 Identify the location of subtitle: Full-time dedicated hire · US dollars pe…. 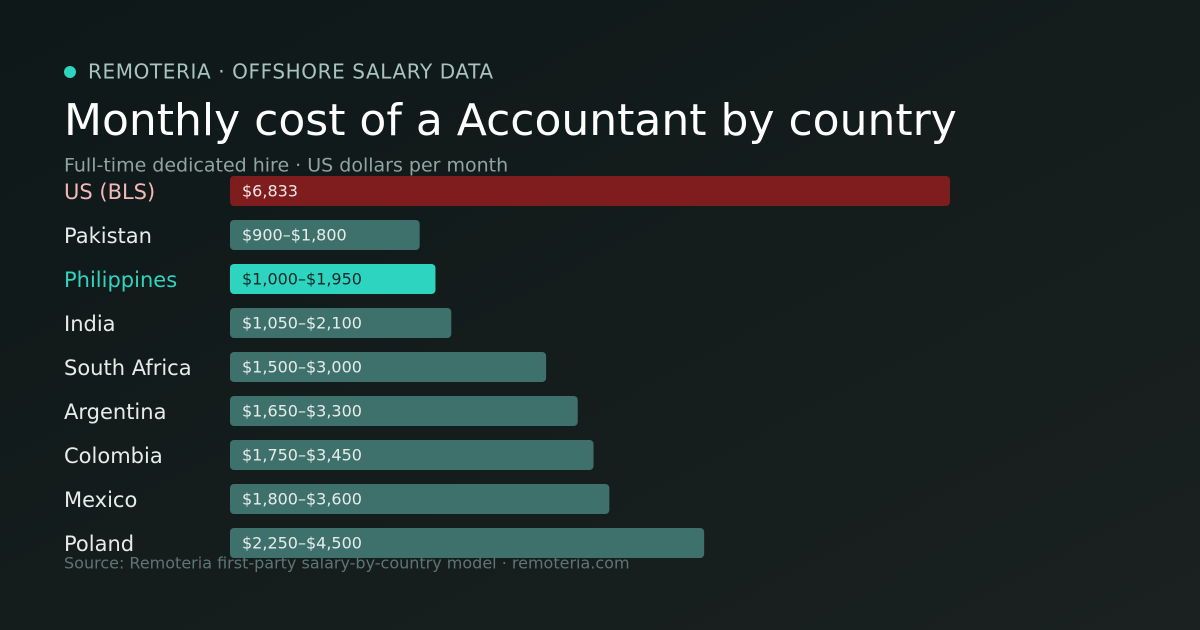
(286, 166).